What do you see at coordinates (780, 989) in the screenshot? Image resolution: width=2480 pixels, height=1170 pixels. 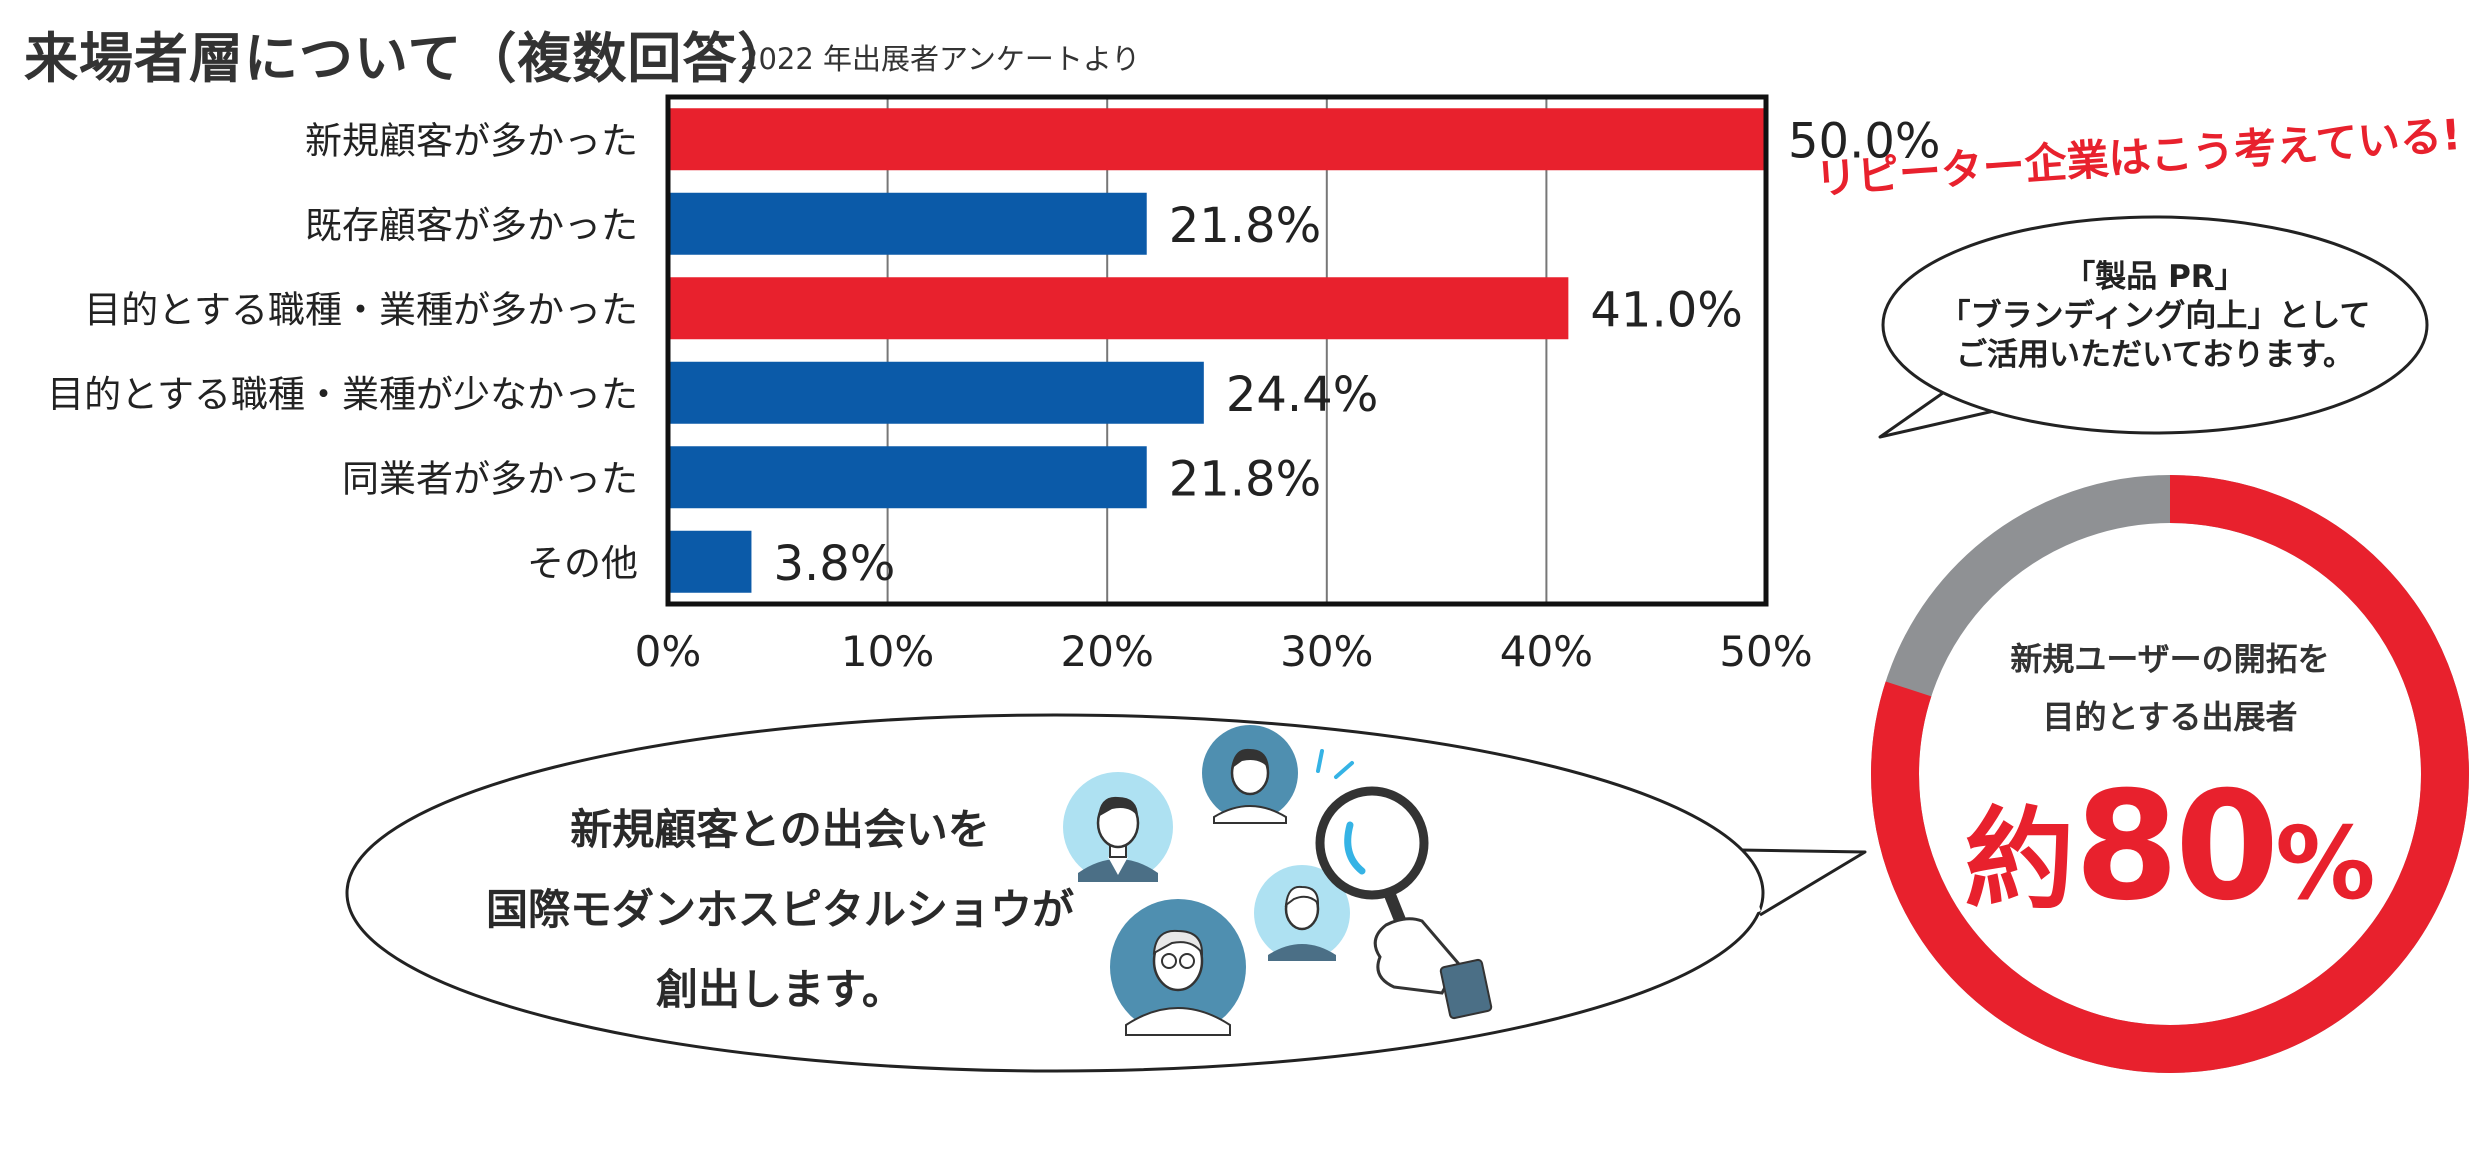 I see `message-line: 創出します。` at bounding box center [780, 989].